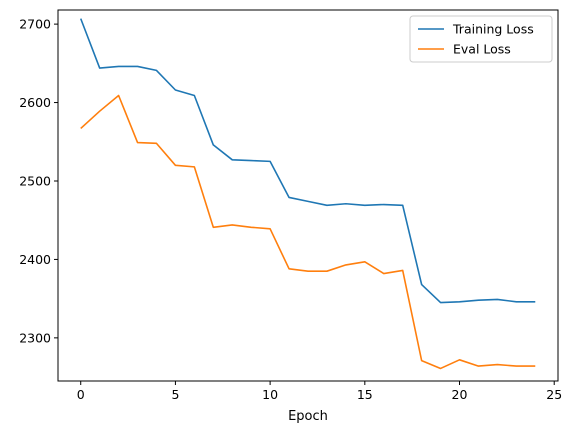 This screenshot has width=565, height=432. I want to click on legend-box, so click(481, 39).